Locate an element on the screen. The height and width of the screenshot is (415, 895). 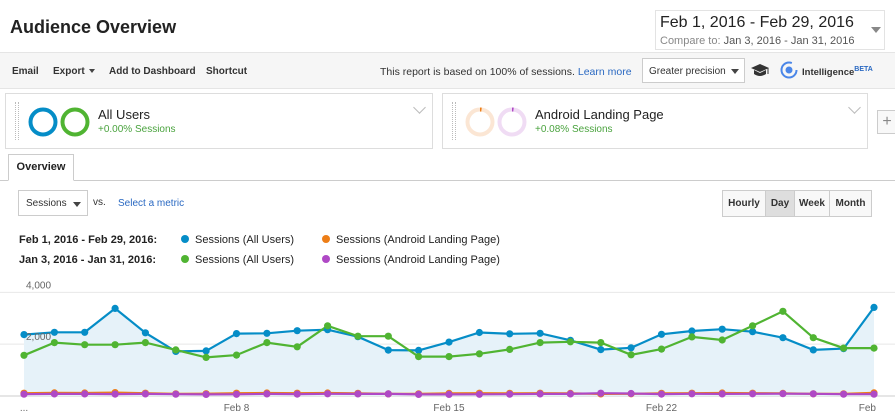
hourly-button: Hourly is located at coordinates (744, 203).